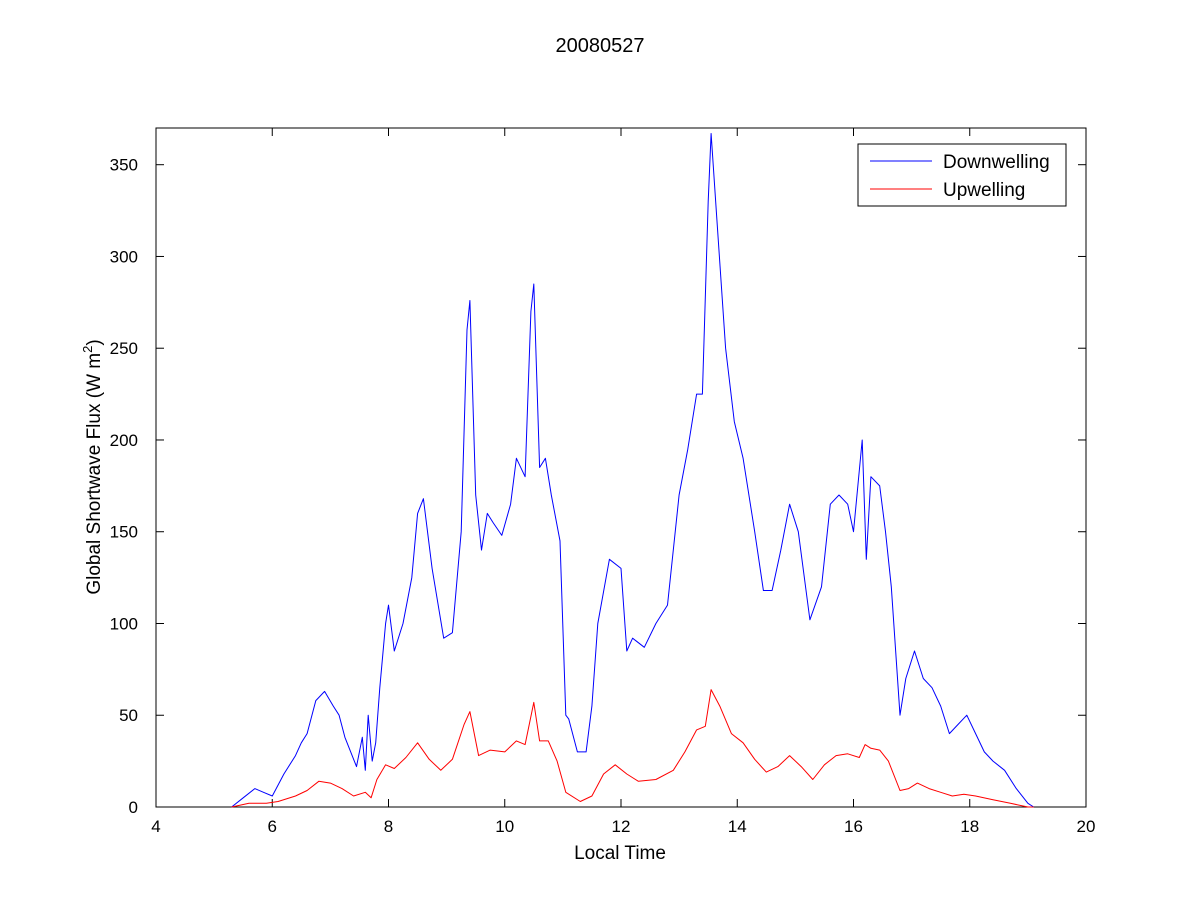 Image resolution: width=1200 pixels, height=900 pixels. What do you see at coordinates (124, 348) in the screenshot?
I see `y-tick-label: 250` at bounding box center [124, 348].